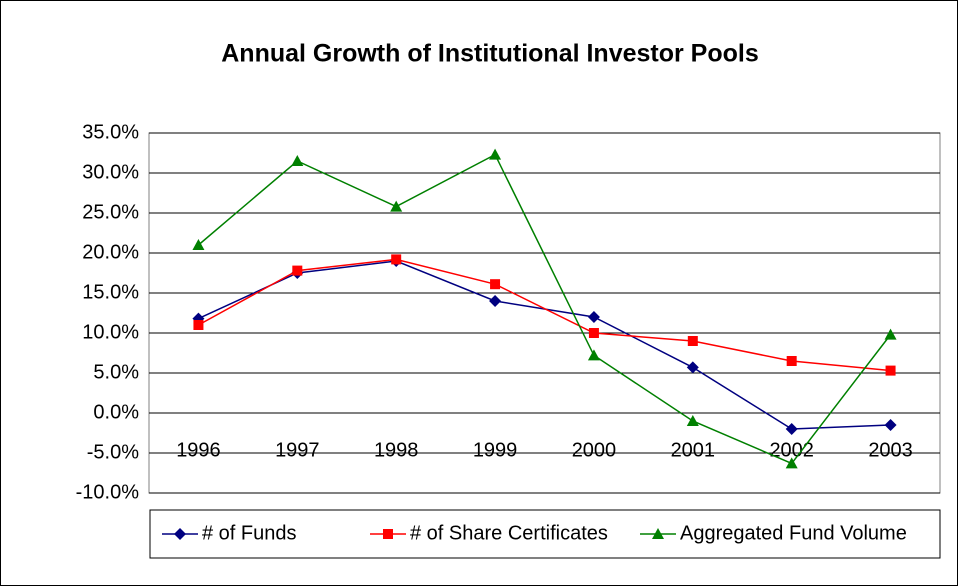 The width and height of the screenshot is (959, 587). Describe the element at coordinates (110, 292) in the screenshot. I see `y-tick-label: 15.0%` at that location.